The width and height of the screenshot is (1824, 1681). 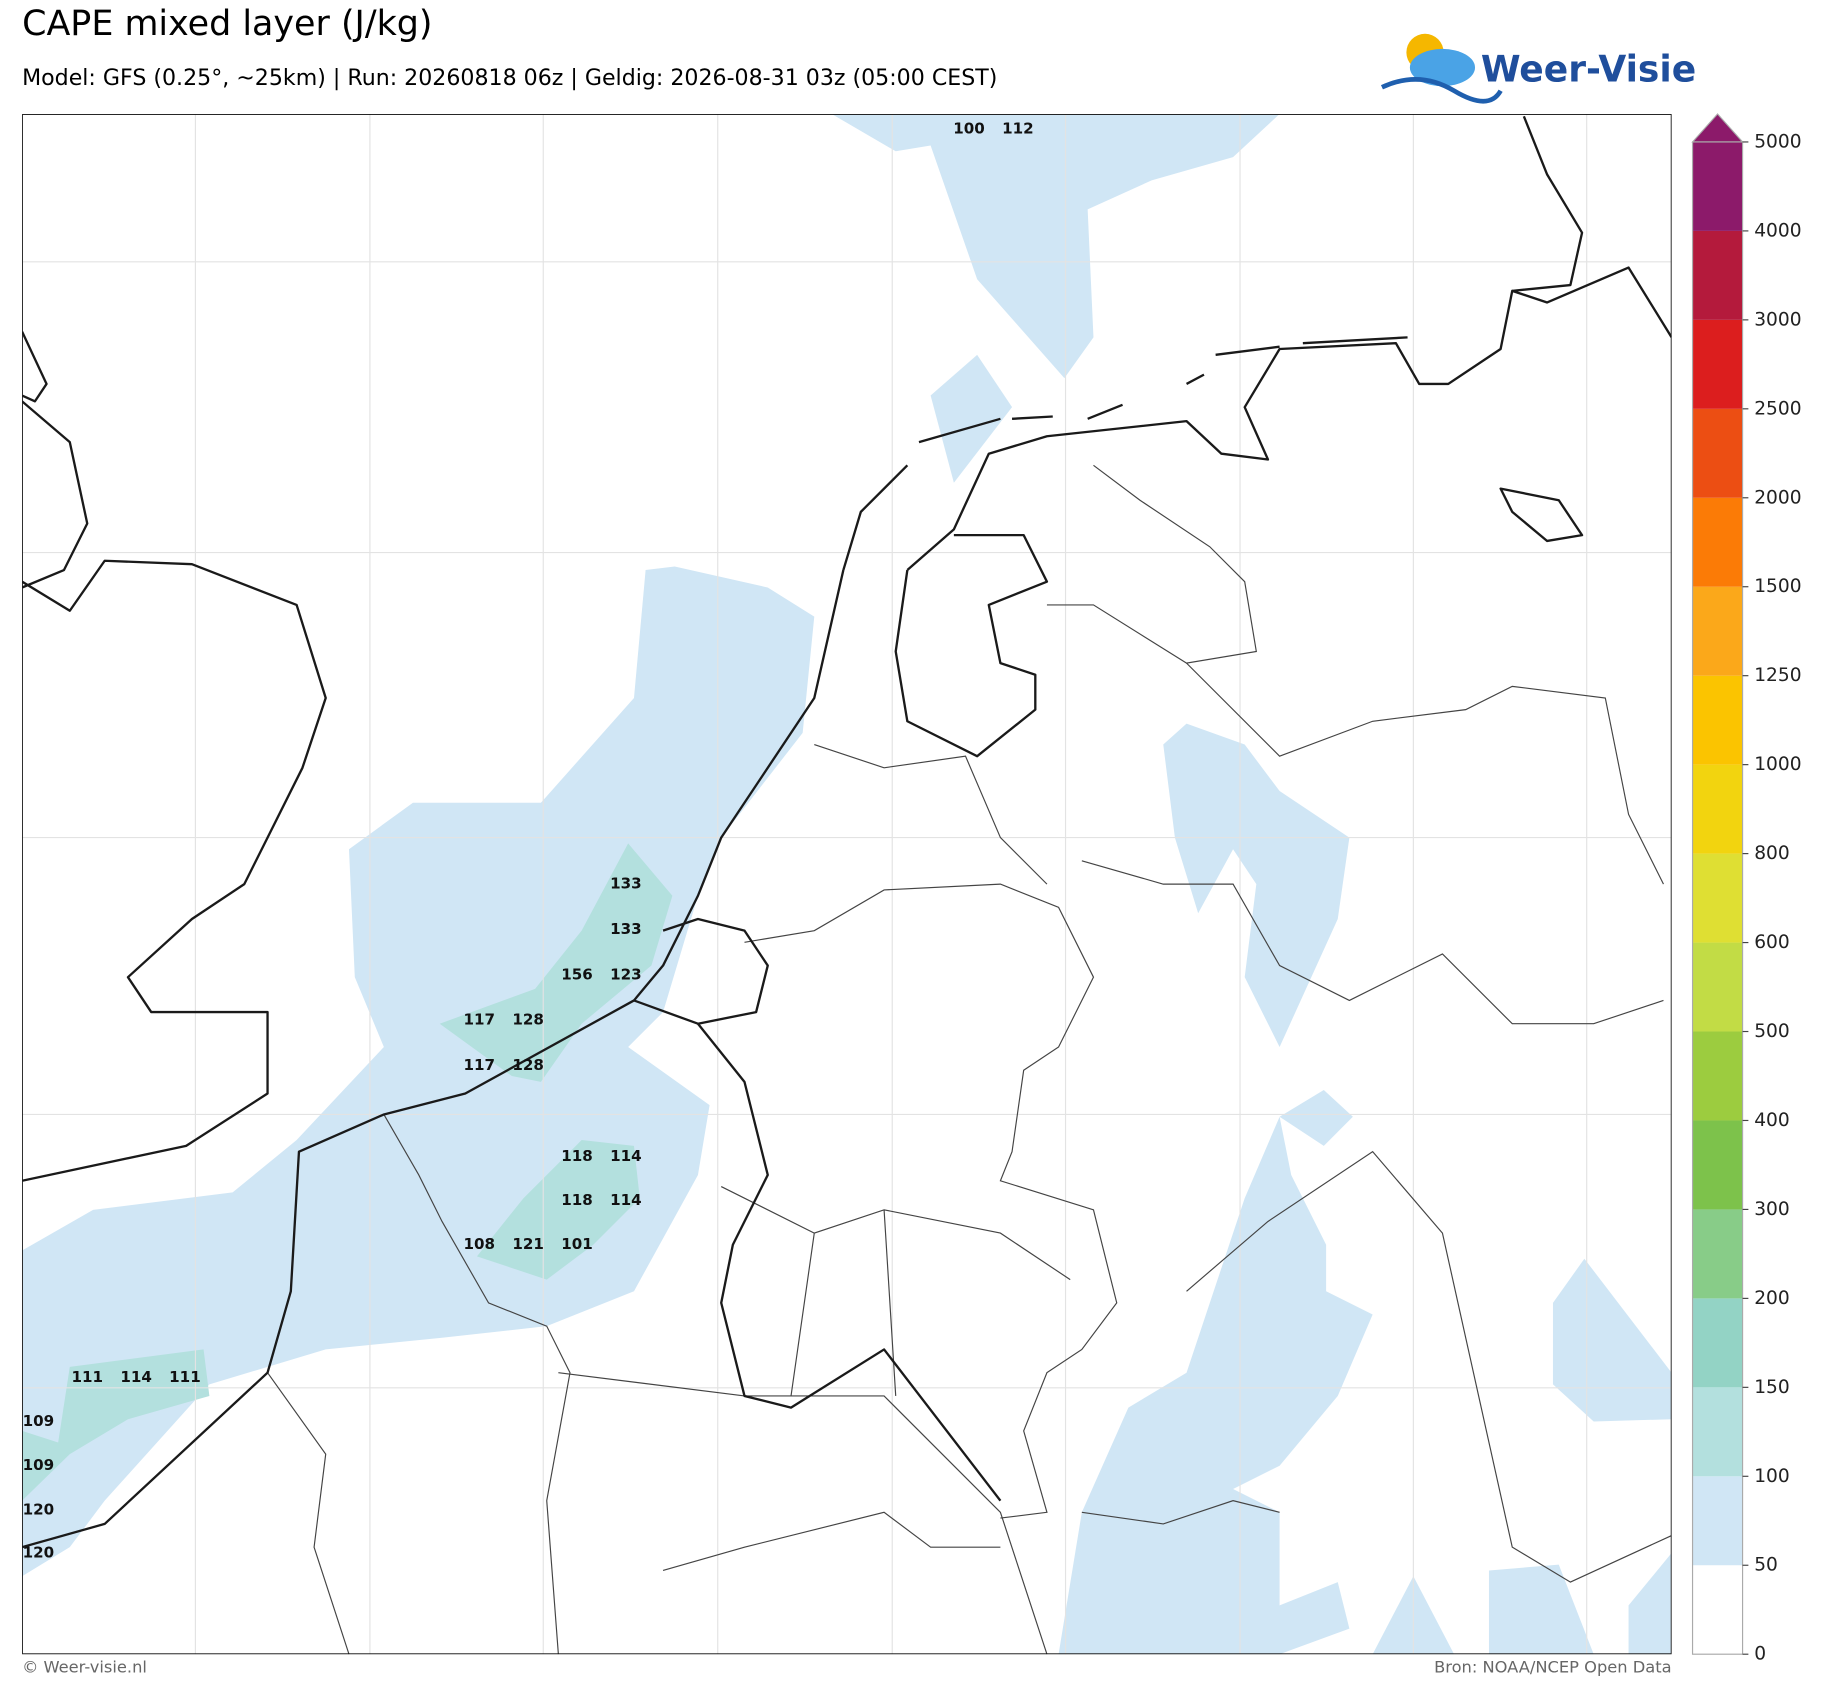 I want to click on logo-cloud, so click(x=1442, y=67).